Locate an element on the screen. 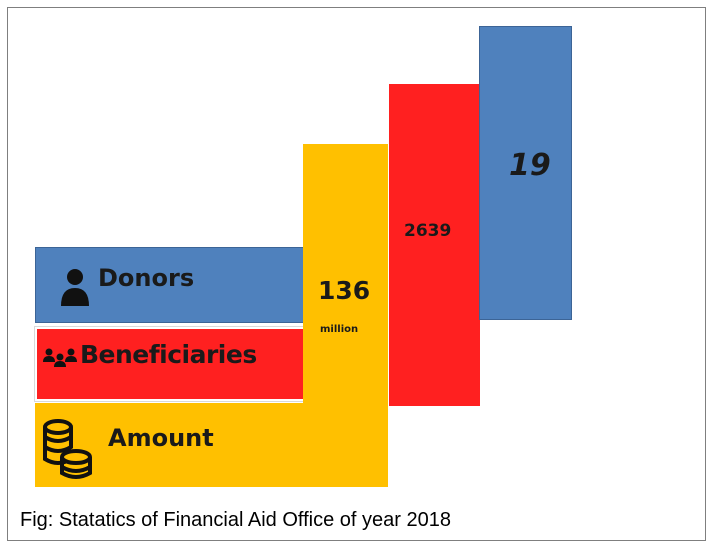 Image resolution: width=715 pixels, height=554 pixels. beneficiaries-value-label: 2639 is located at coordinates (428, 231).